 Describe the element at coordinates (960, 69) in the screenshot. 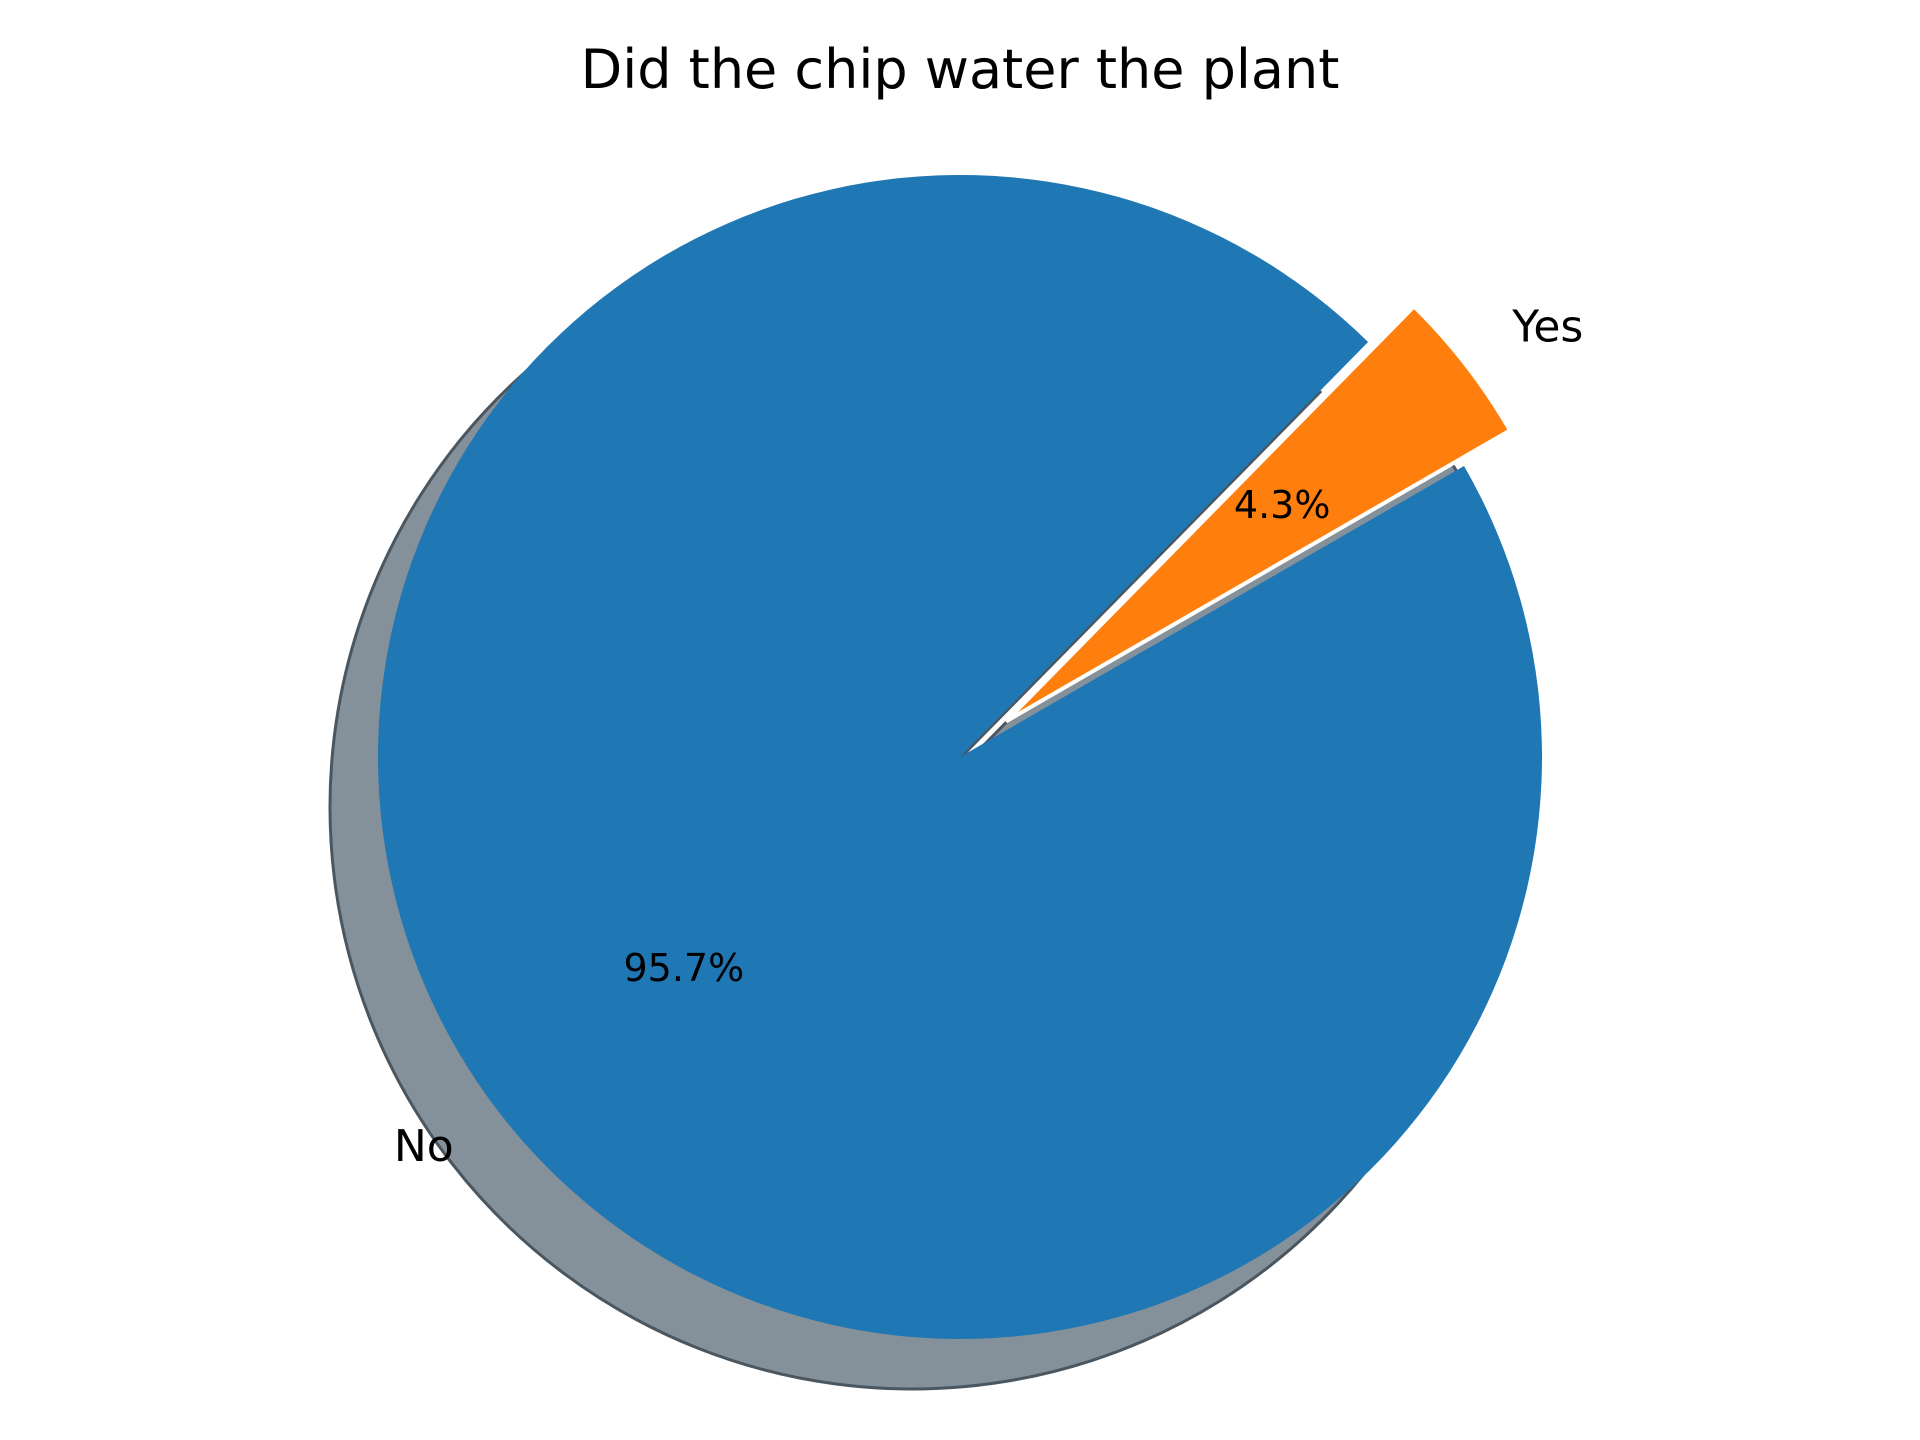

I see `chart-title: Did the chip water the plant` at that location.